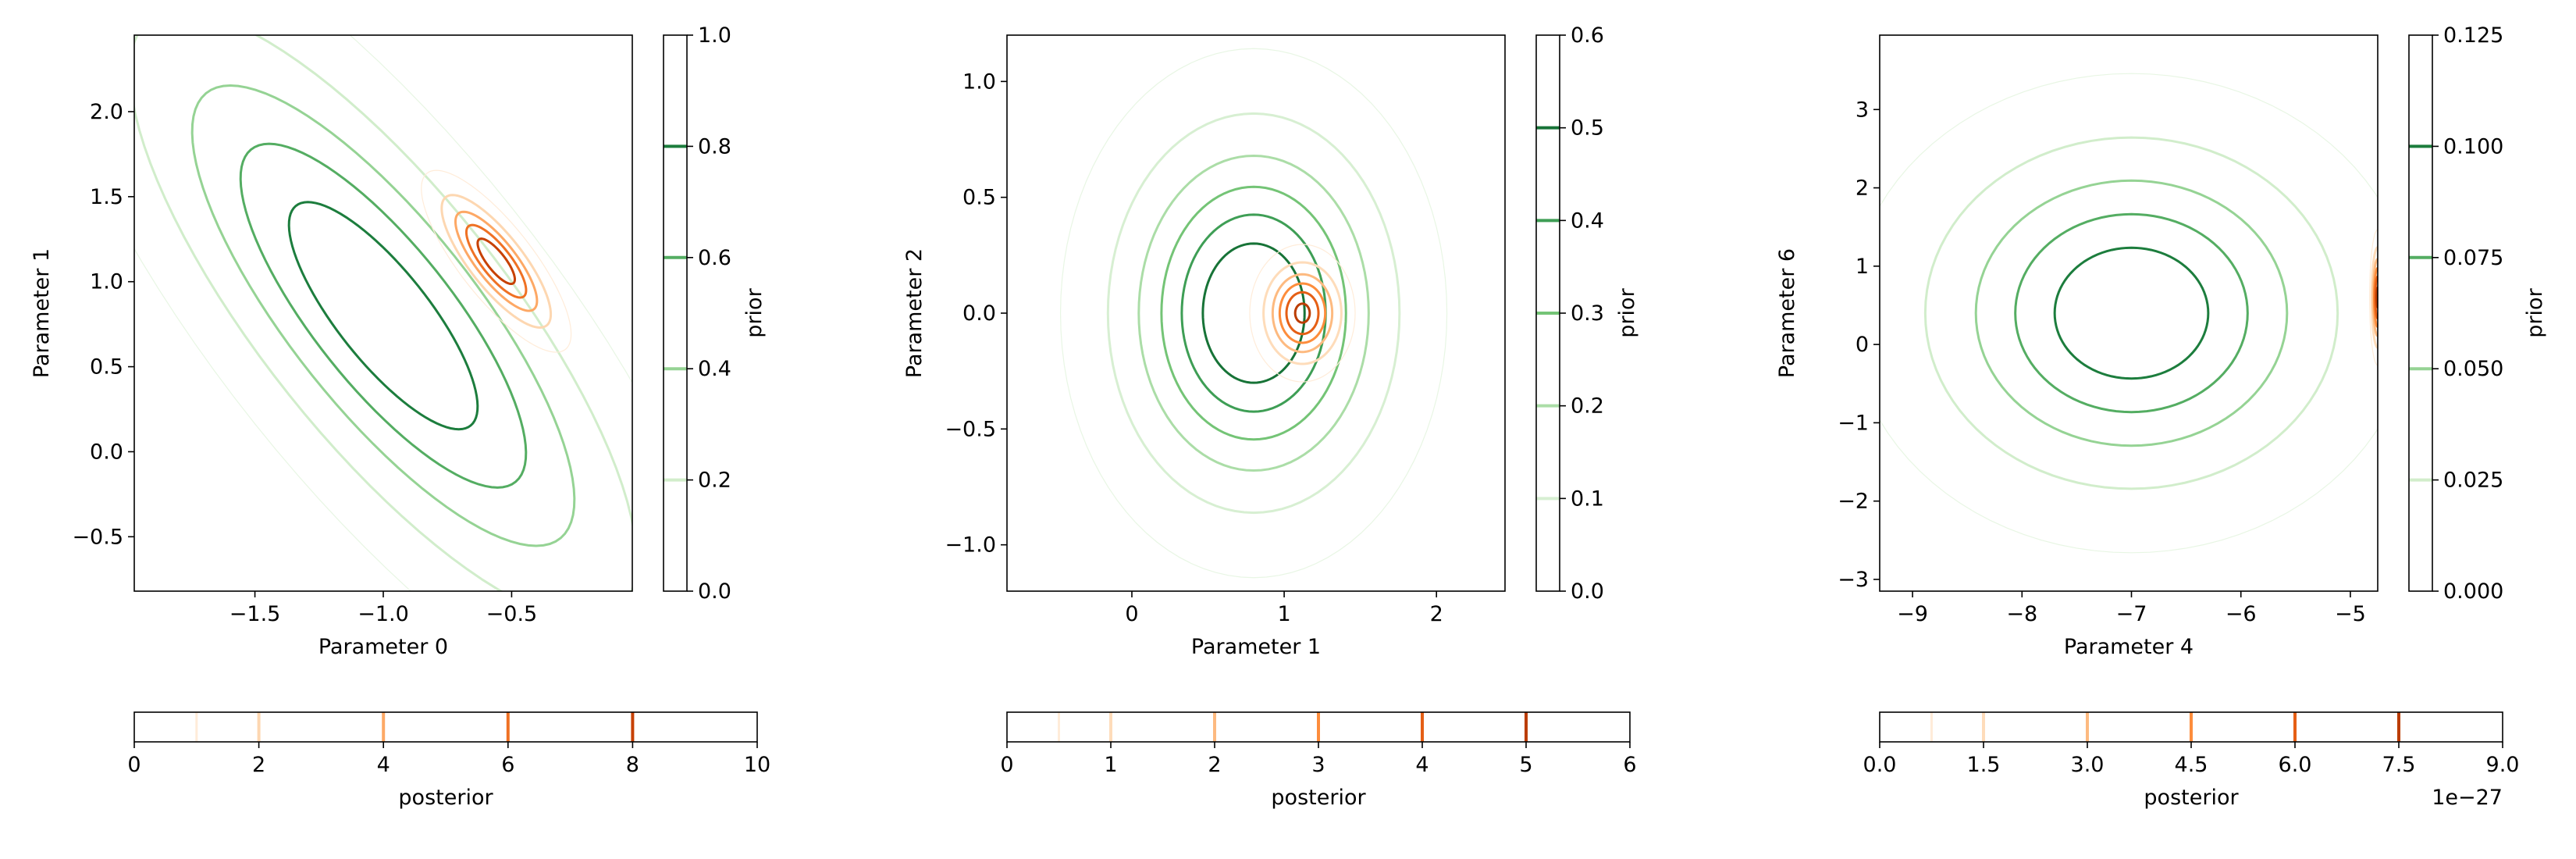 The image size is (2576, 859). Describe the element at coordinates (1862, 267) in the screenshot. I see `y-tick-label: 1` at that location.